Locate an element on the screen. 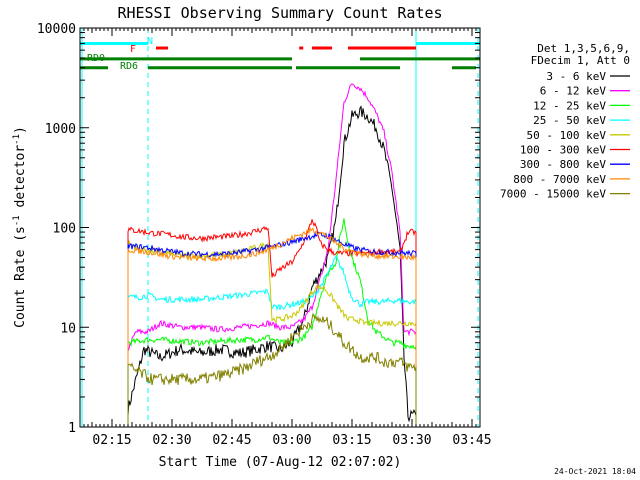  generation-timestamp: 24-Oct-2021 18:04 is located at coordinates (595, 471).